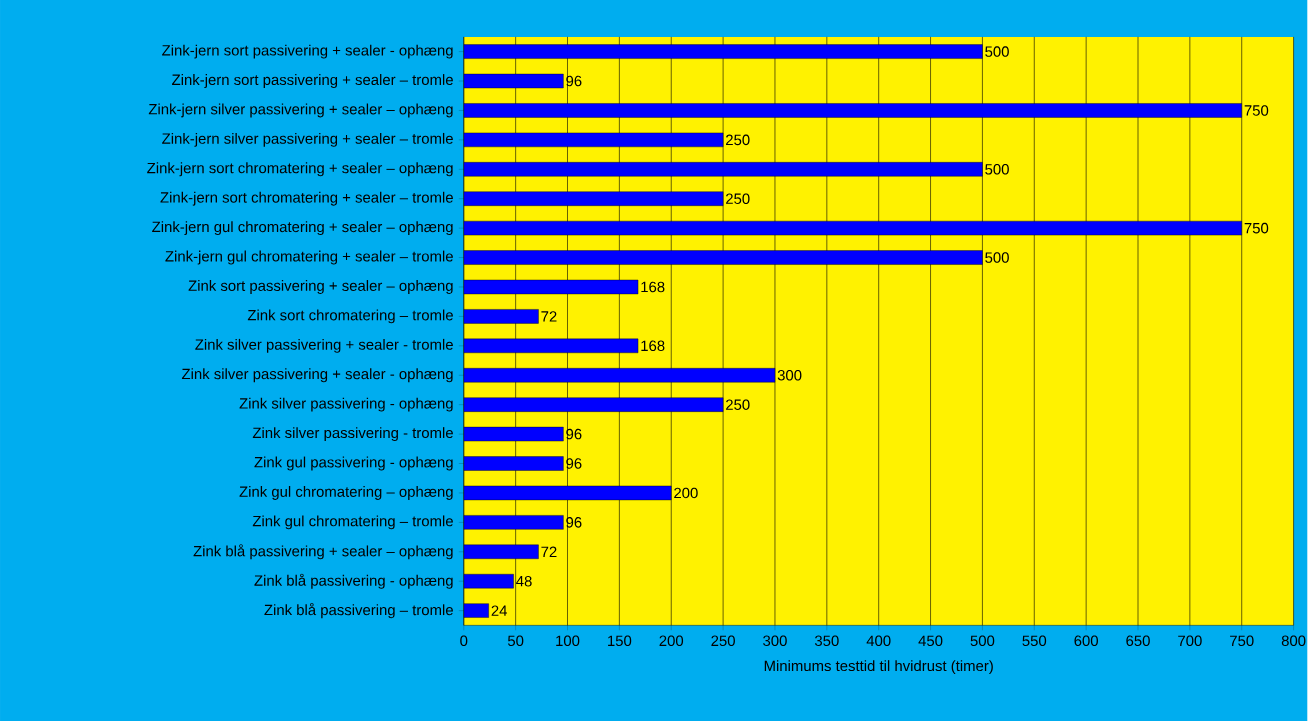 The width and height of the screenshot is (1311, 721). What do you see at coordinates (1190, 641) in the screenshot?
I see `x-tick-label: 700` at bounding box center [1190, 641].